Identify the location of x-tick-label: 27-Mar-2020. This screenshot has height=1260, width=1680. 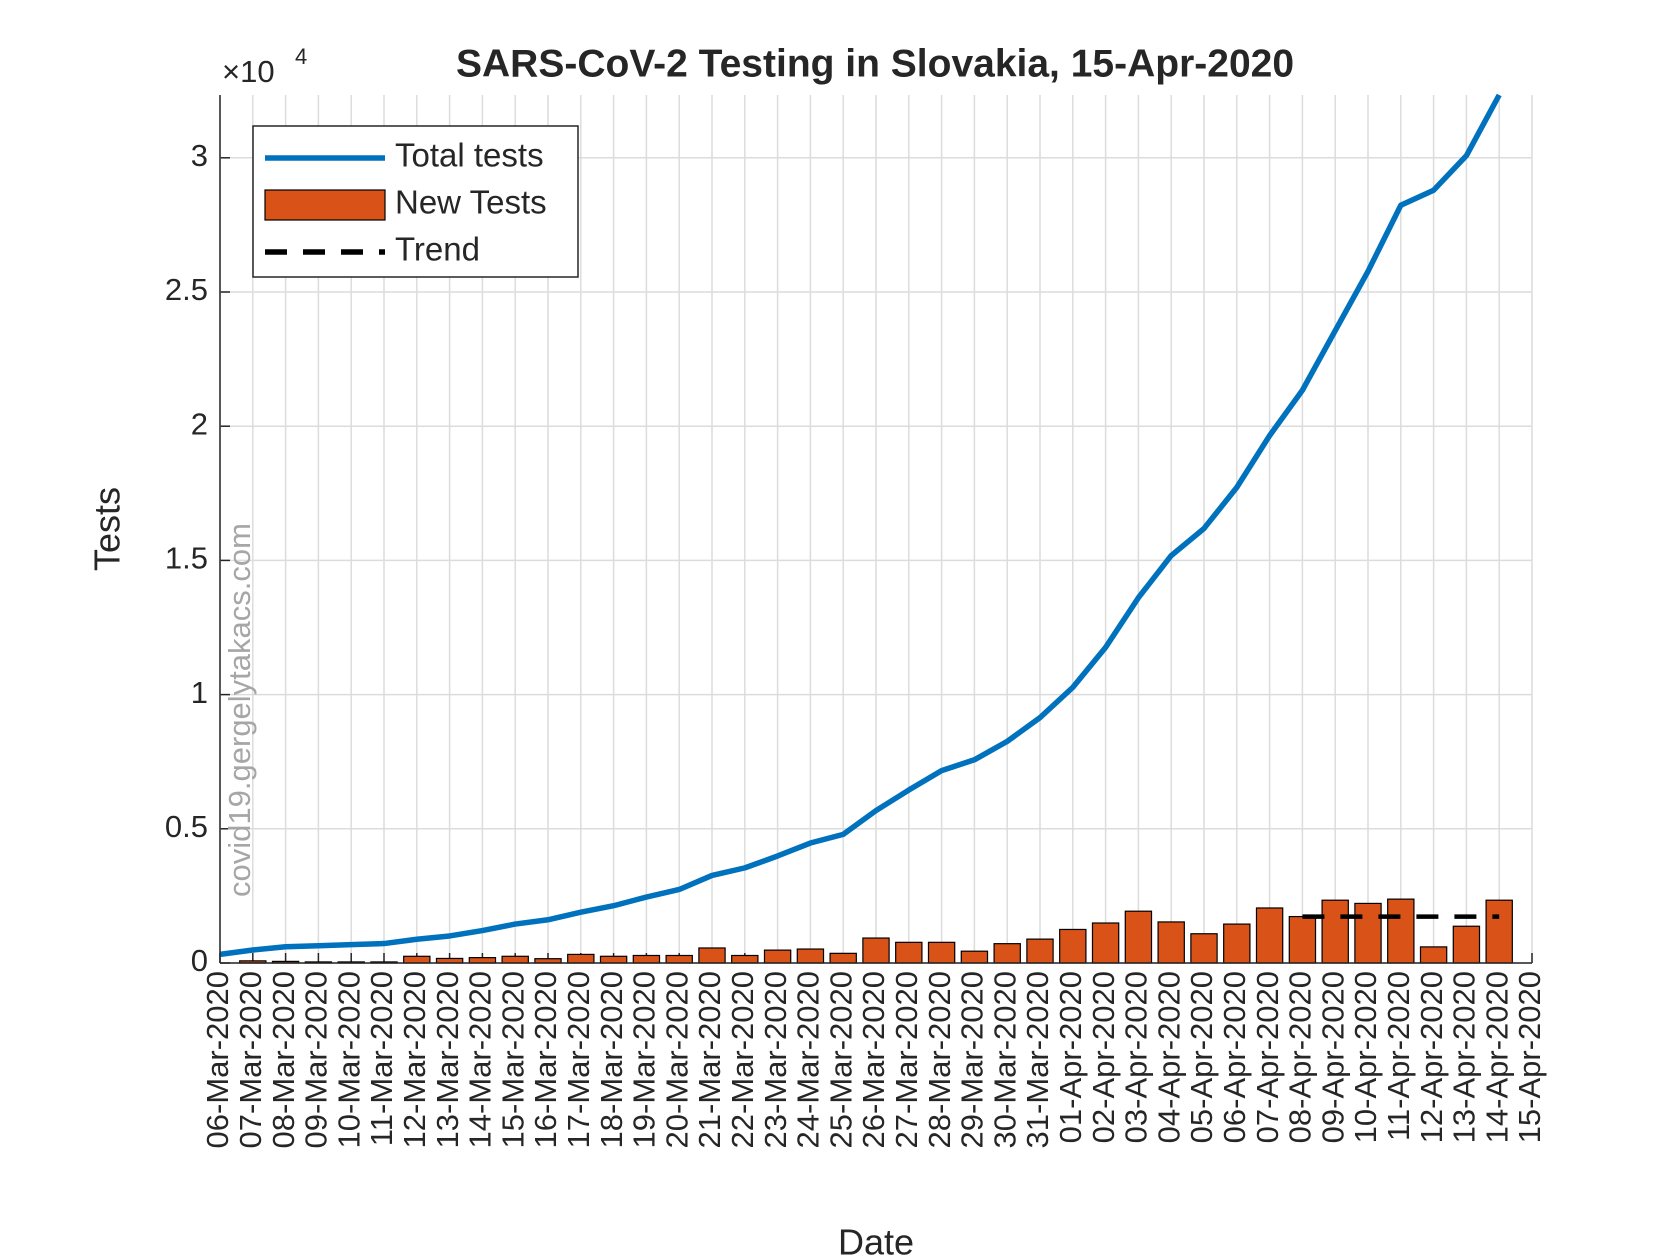
(906, 1059).